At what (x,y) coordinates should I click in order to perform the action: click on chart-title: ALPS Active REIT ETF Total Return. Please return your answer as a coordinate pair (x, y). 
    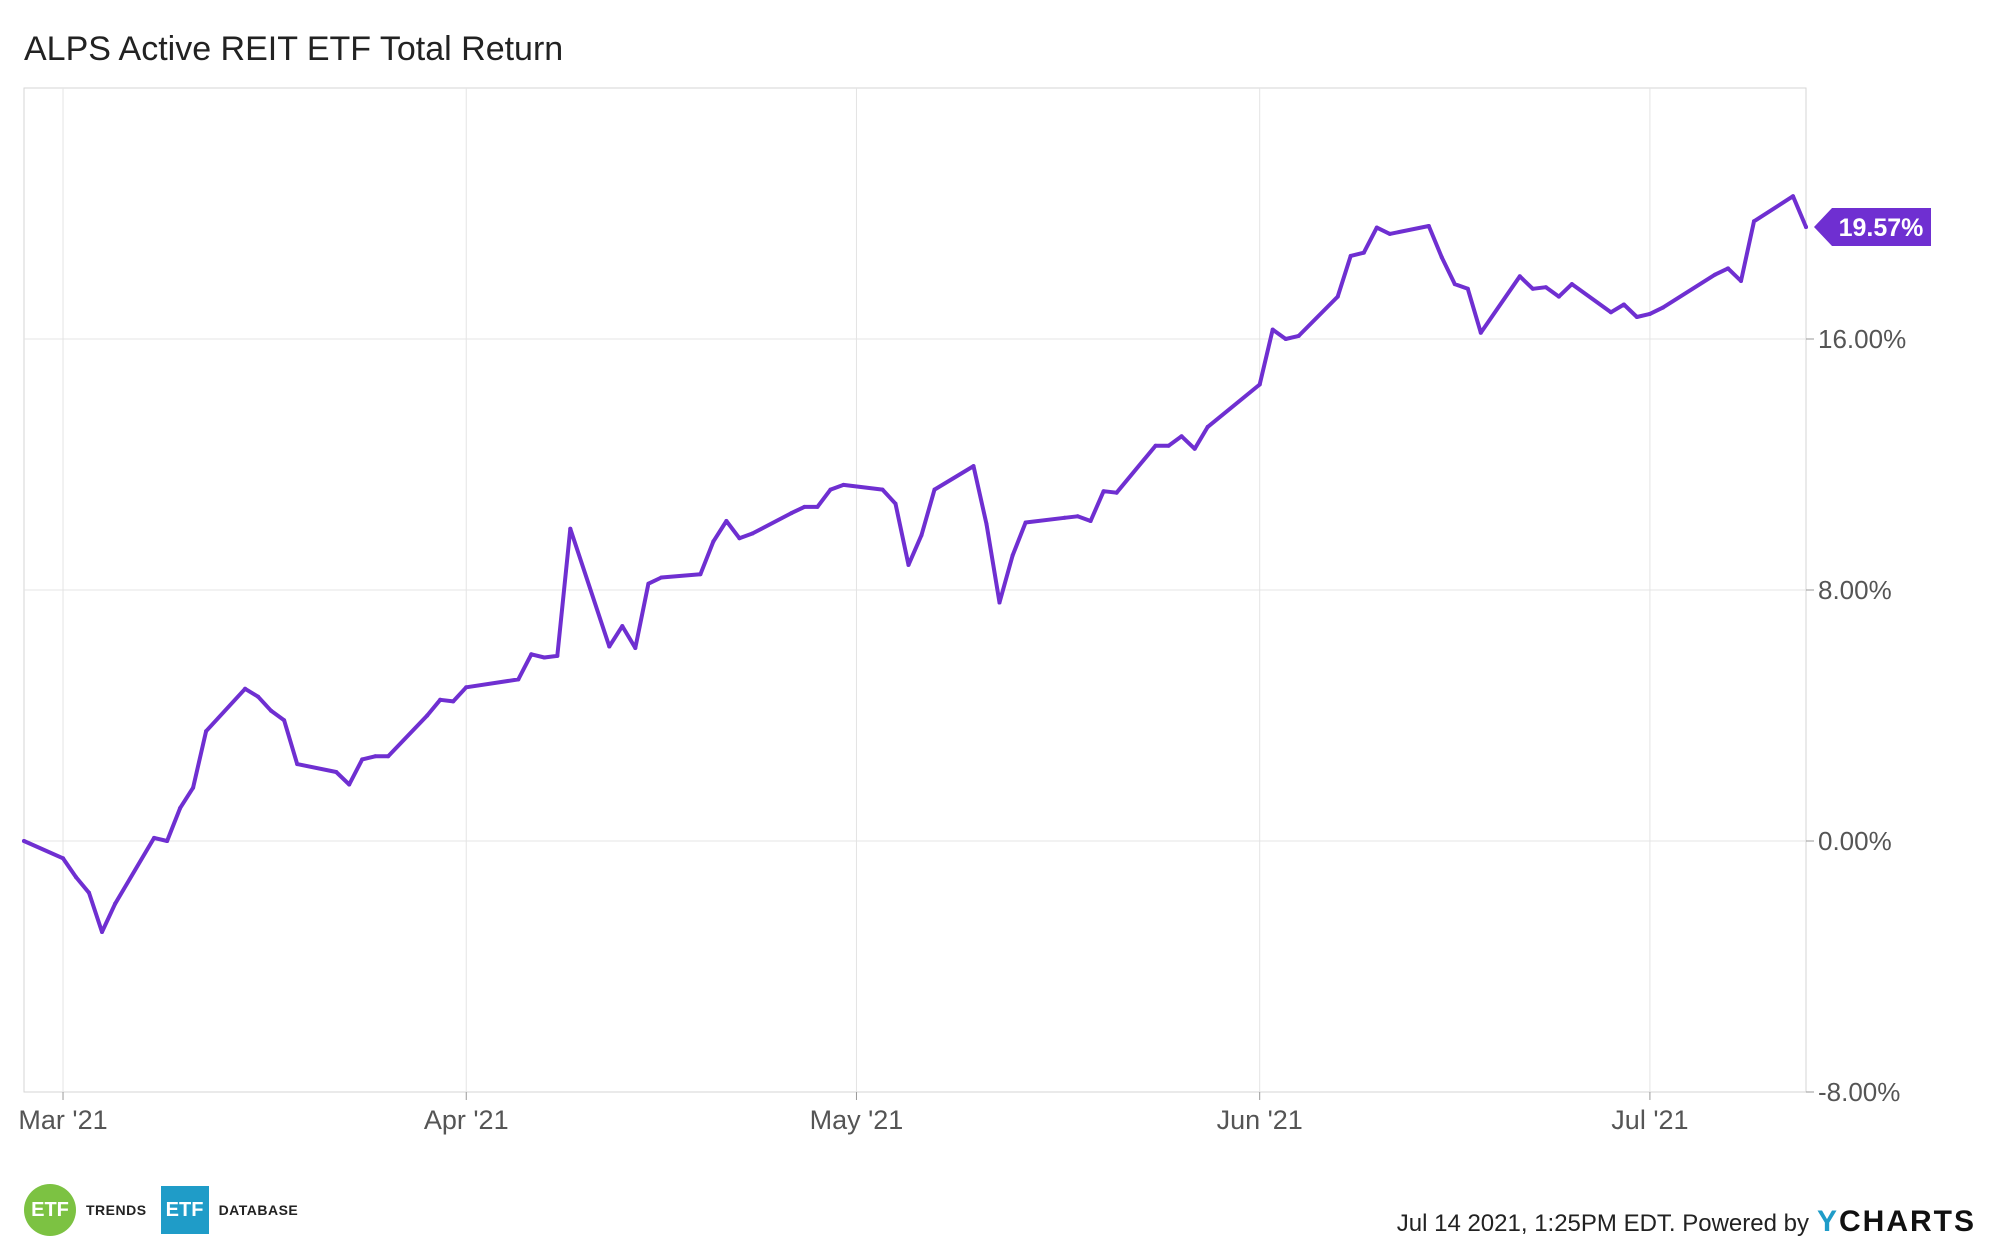
    Looking at the image, I should click on (294, 49).